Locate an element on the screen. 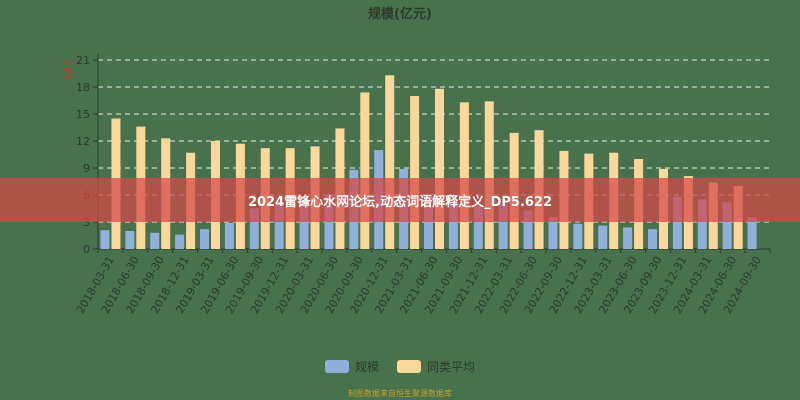 The height and width of the screenshot is (400, 800). y-tick-label: 12 is located at coordinates (83, 141).